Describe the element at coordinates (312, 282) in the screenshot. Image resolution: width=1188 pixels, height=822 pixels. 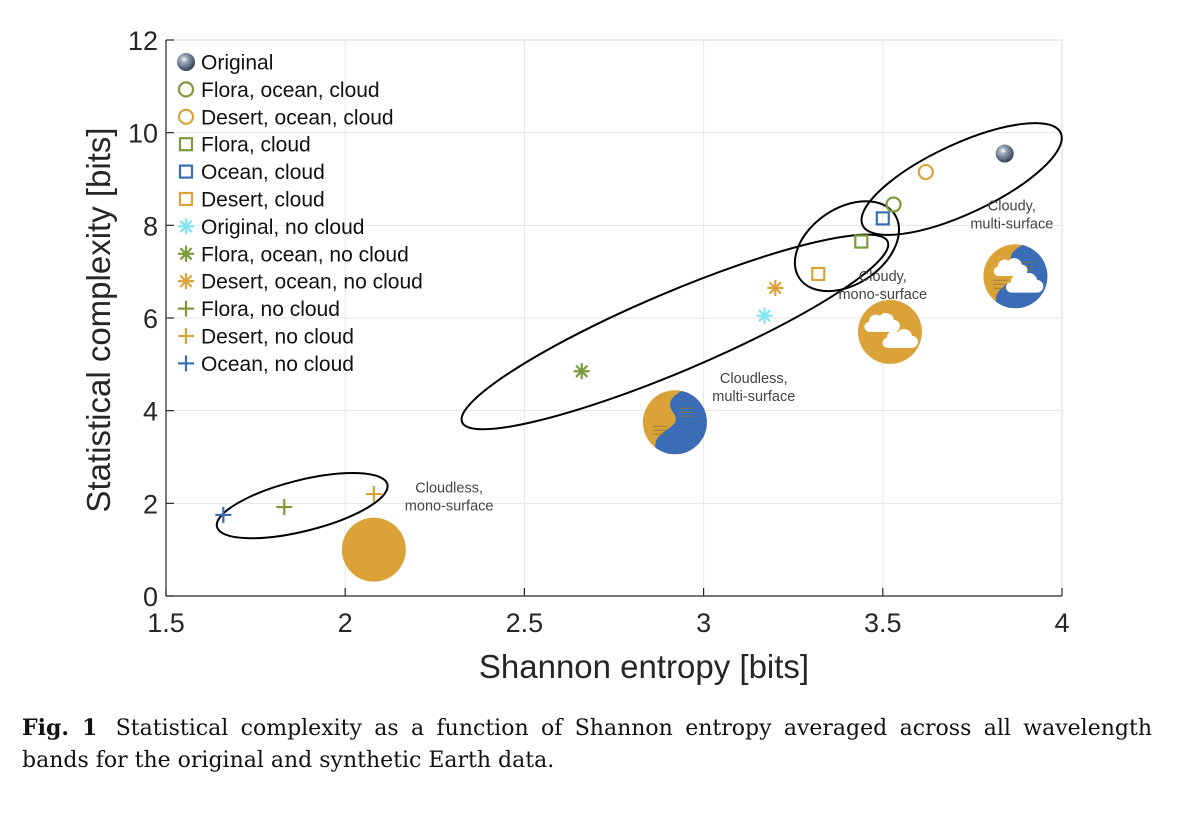
I see `legend-label: Desert, ocean, no cloud` at that location.